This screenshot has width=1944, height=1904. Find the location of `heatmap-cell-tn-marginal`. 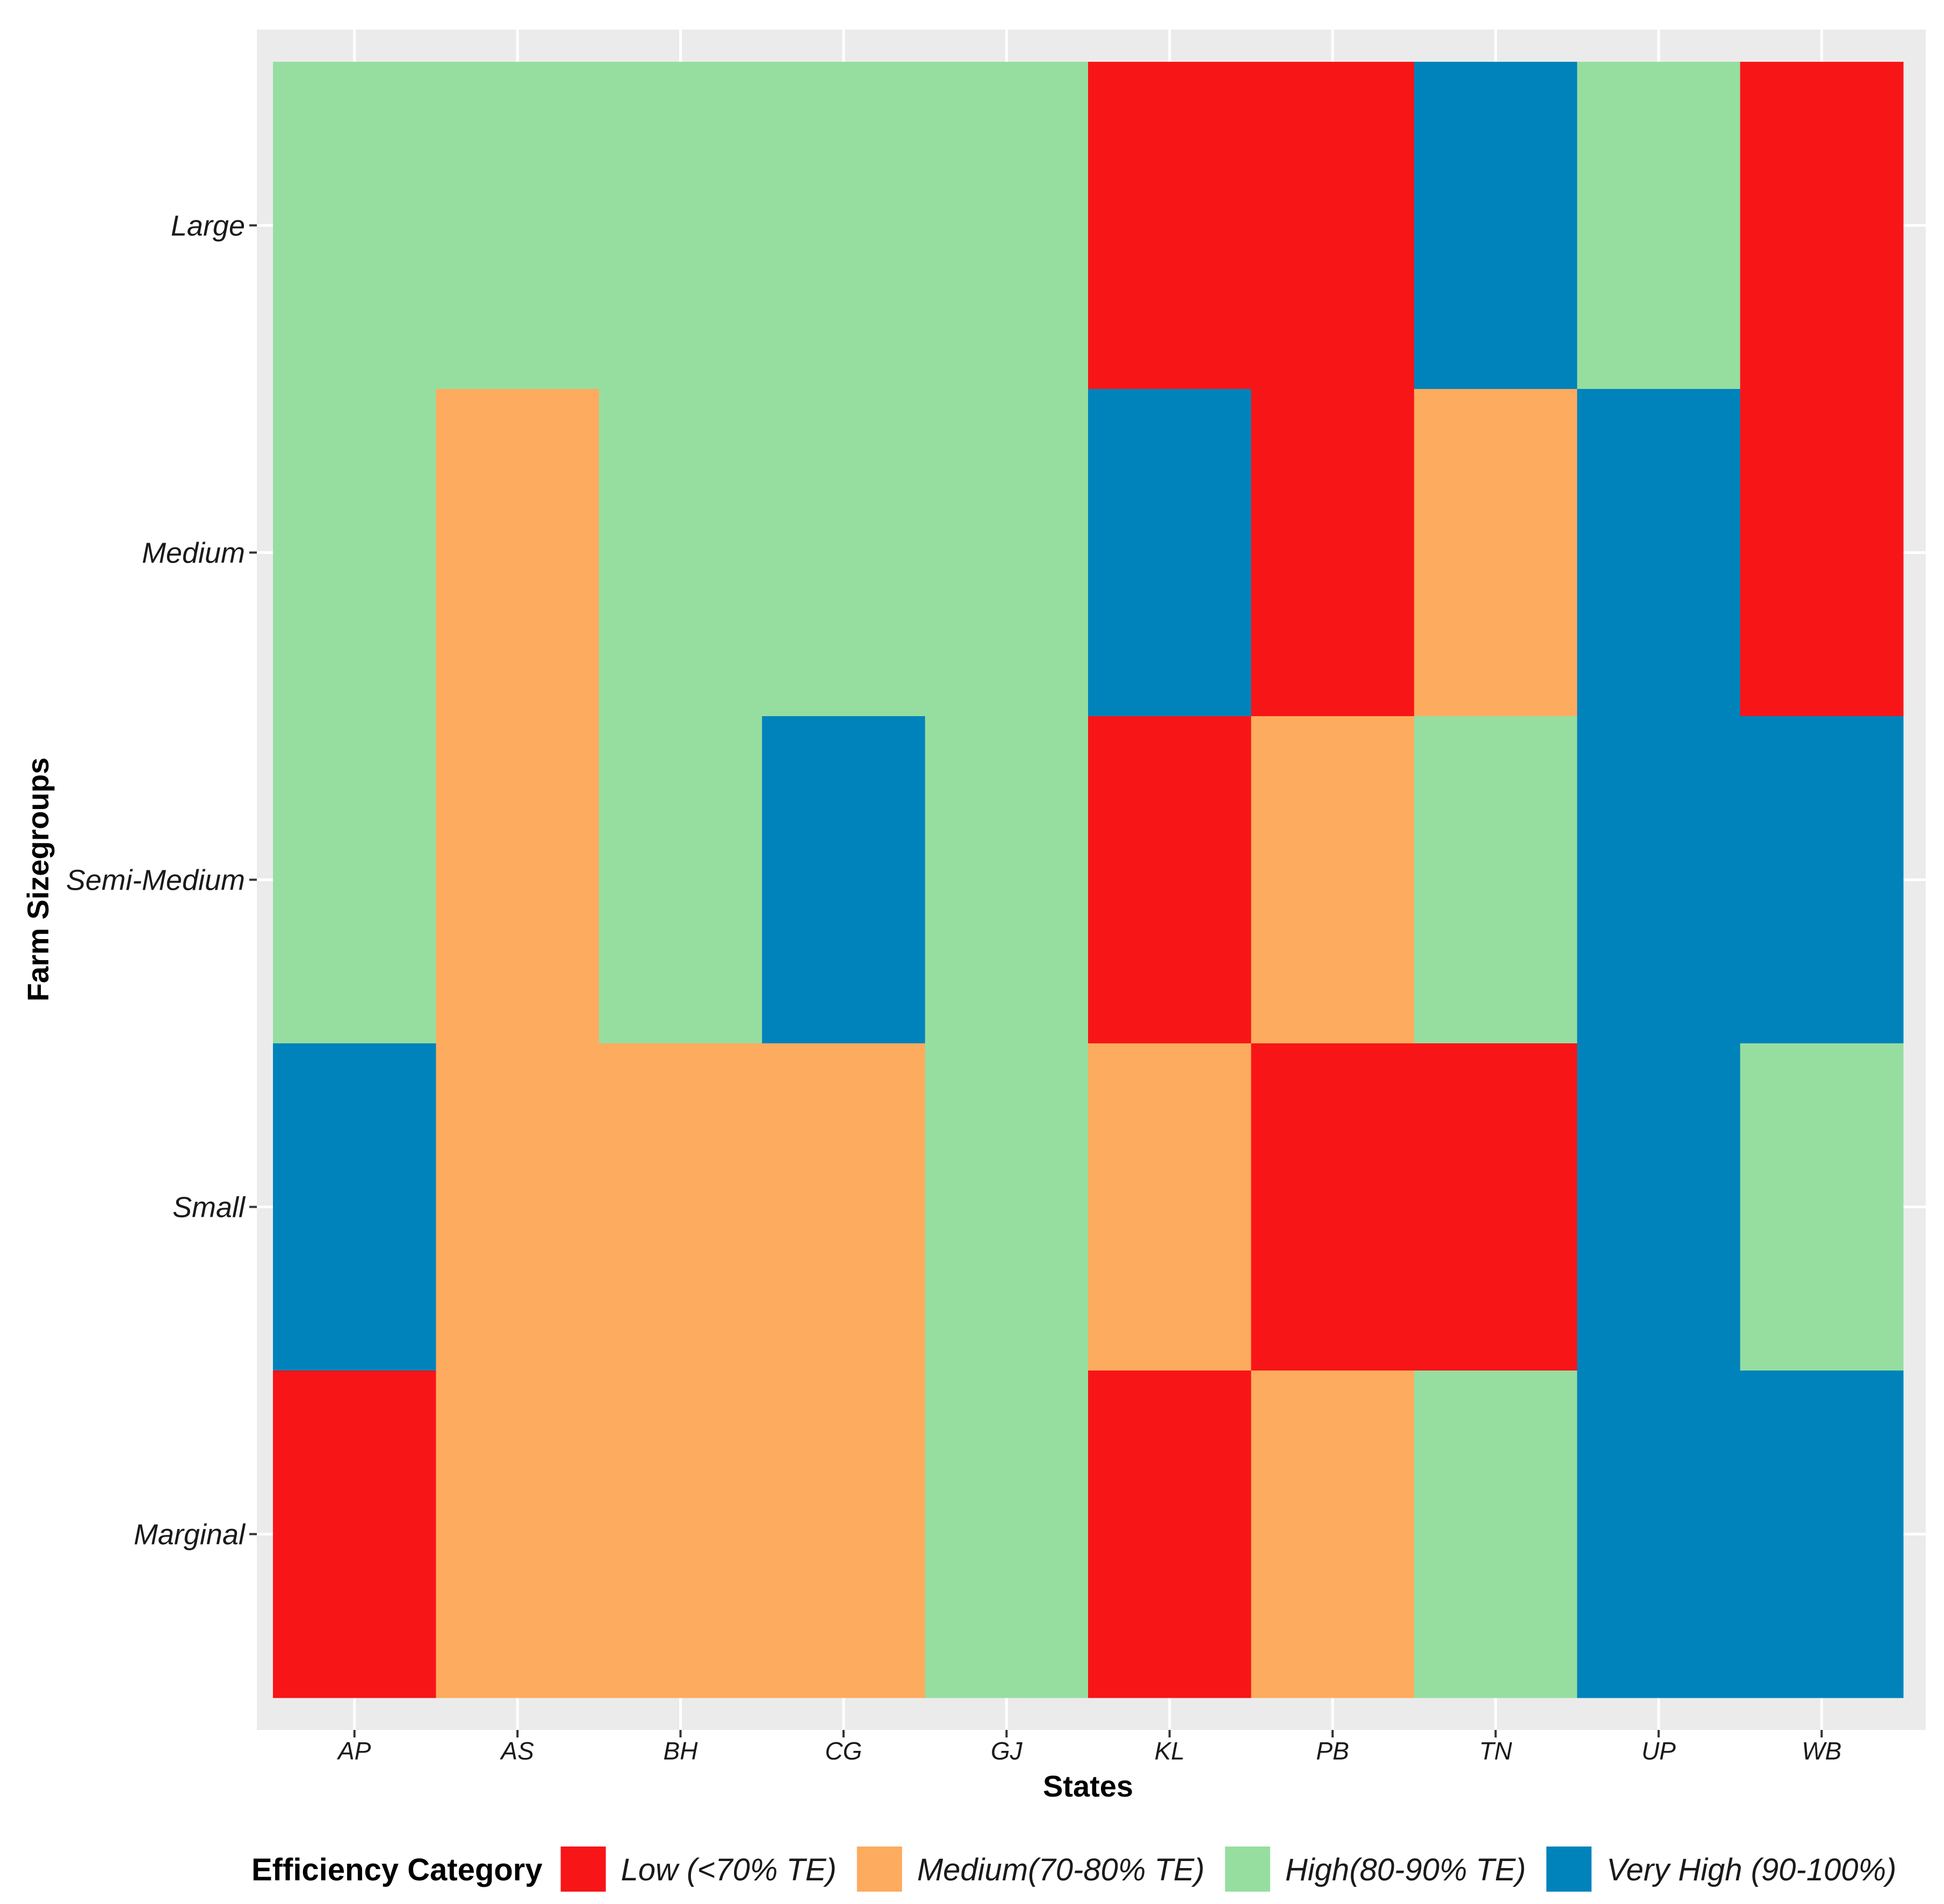

heatmap-cell-tn-marginal is located at coordinates (1496, 1534).